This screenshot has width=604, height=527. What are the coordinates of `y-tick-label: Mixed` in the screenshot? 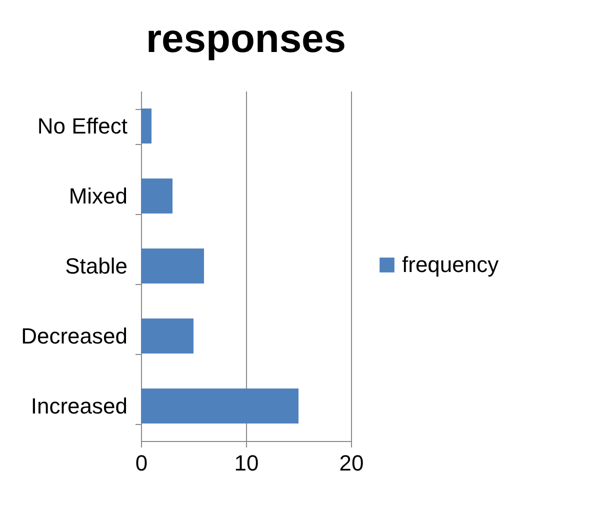 It's located at (98, 196).